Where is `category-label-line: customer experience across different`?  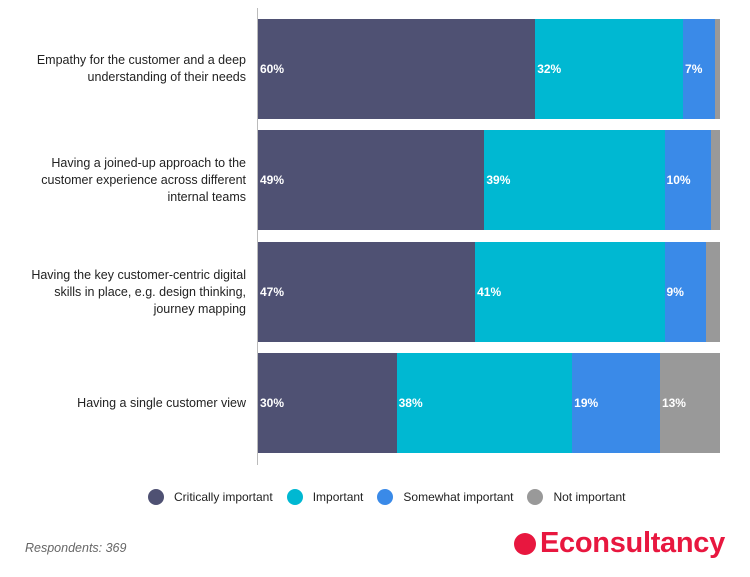
category-label-line: customer experience across different is located at coordinates (143, 179).